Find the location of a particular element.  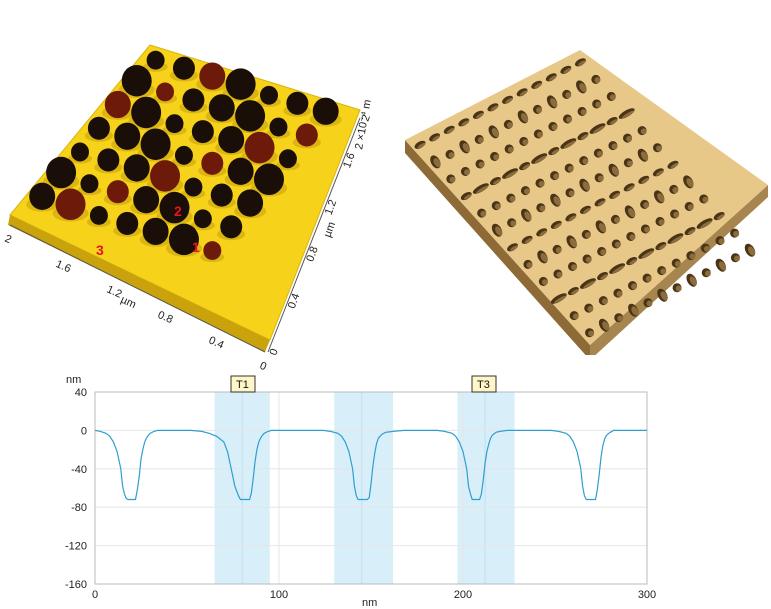

x-tick-label: 200 is located at coordinates (463, 595).